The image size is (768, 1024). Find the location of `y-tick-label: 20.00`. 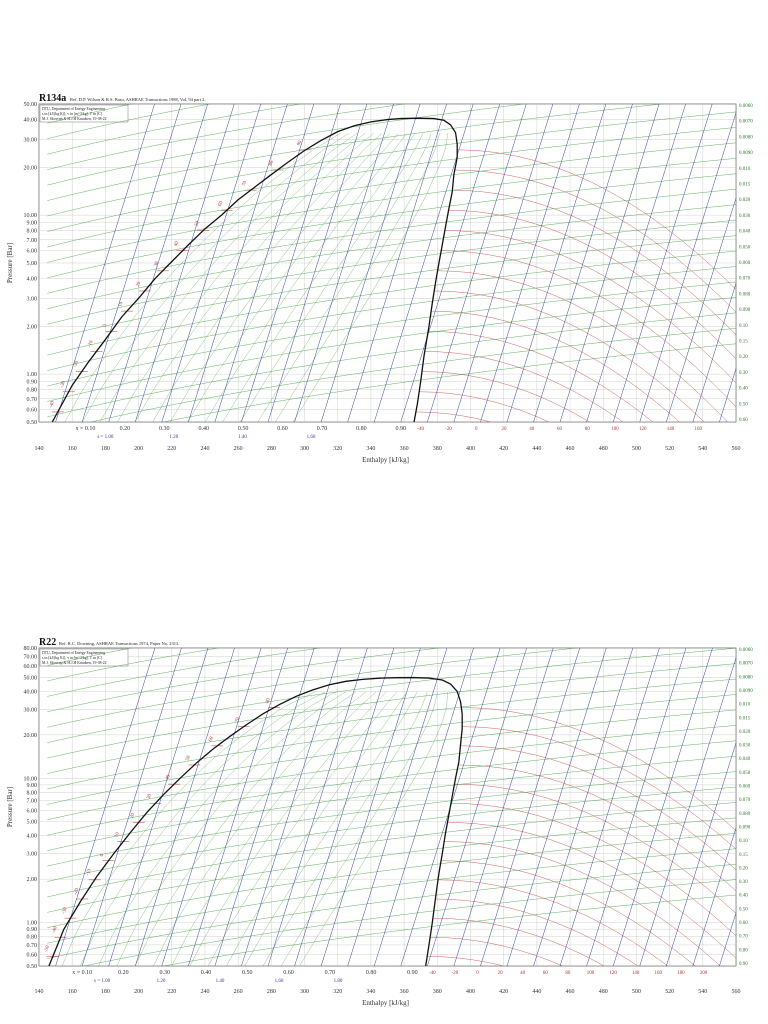

y-tick-label: 20.00 is located at coordinates (31, 736).